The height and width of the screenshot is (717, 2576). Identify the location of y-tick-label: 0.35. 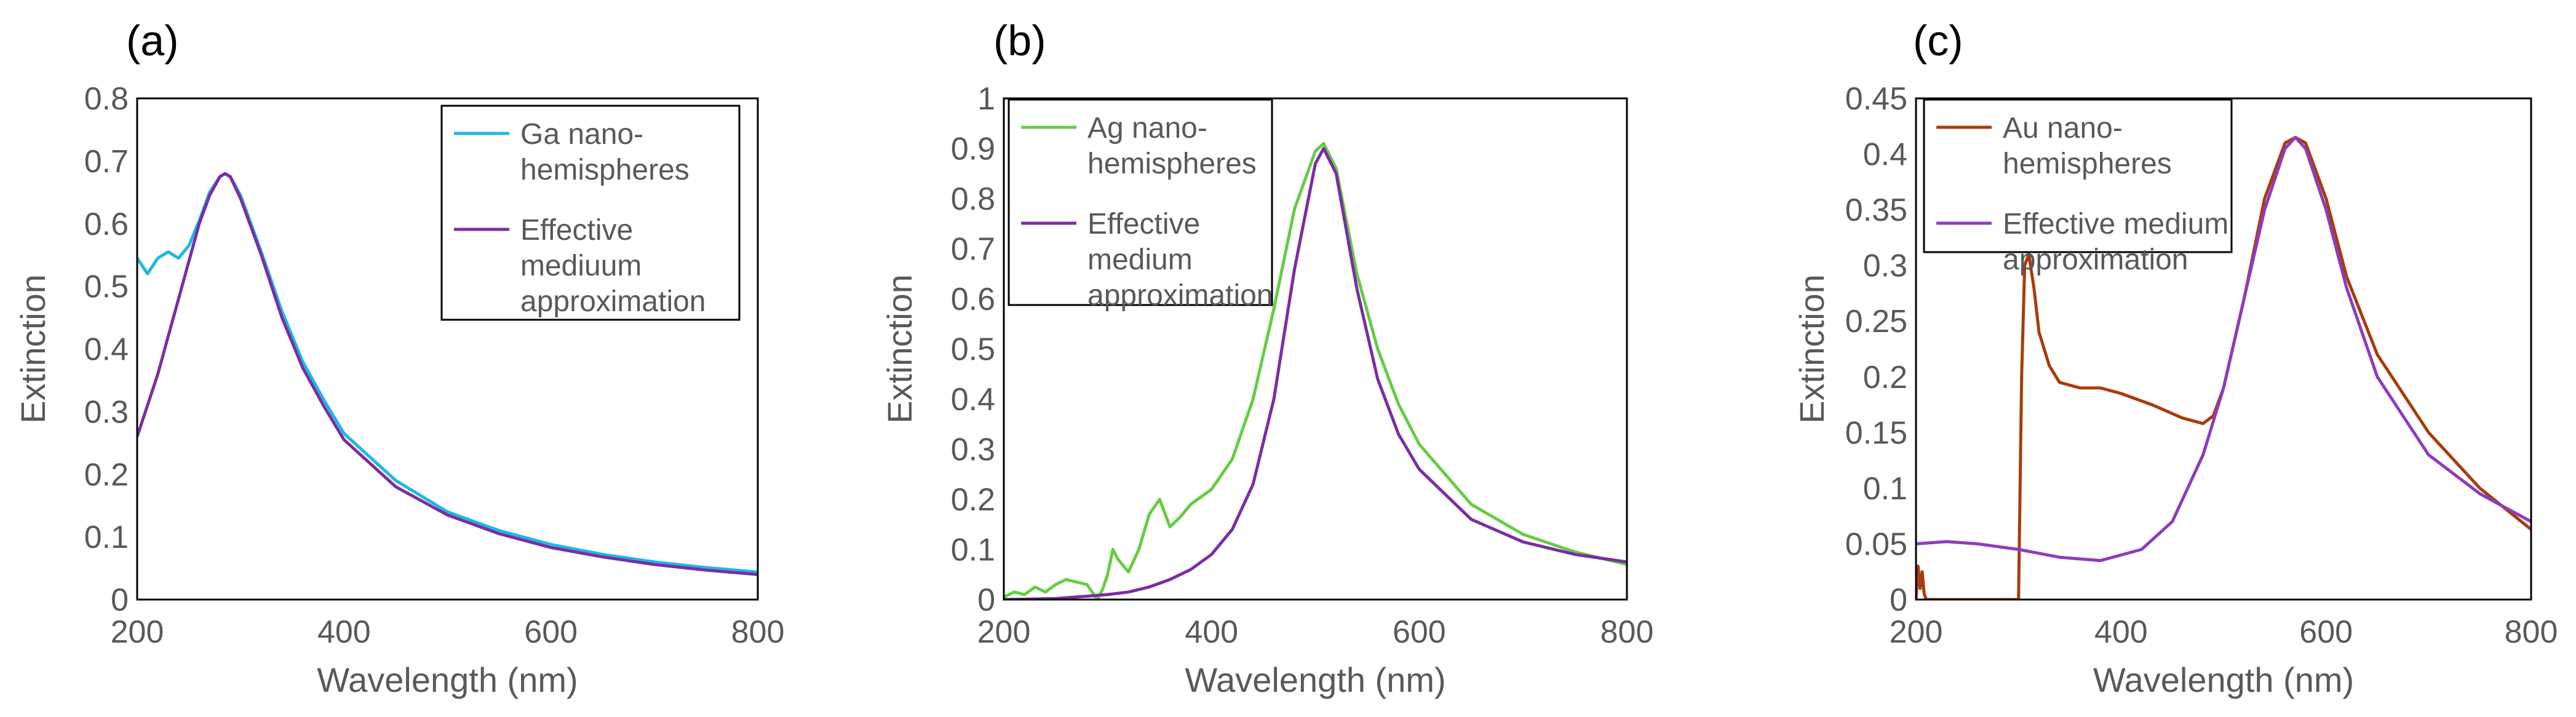
(1876, 210).